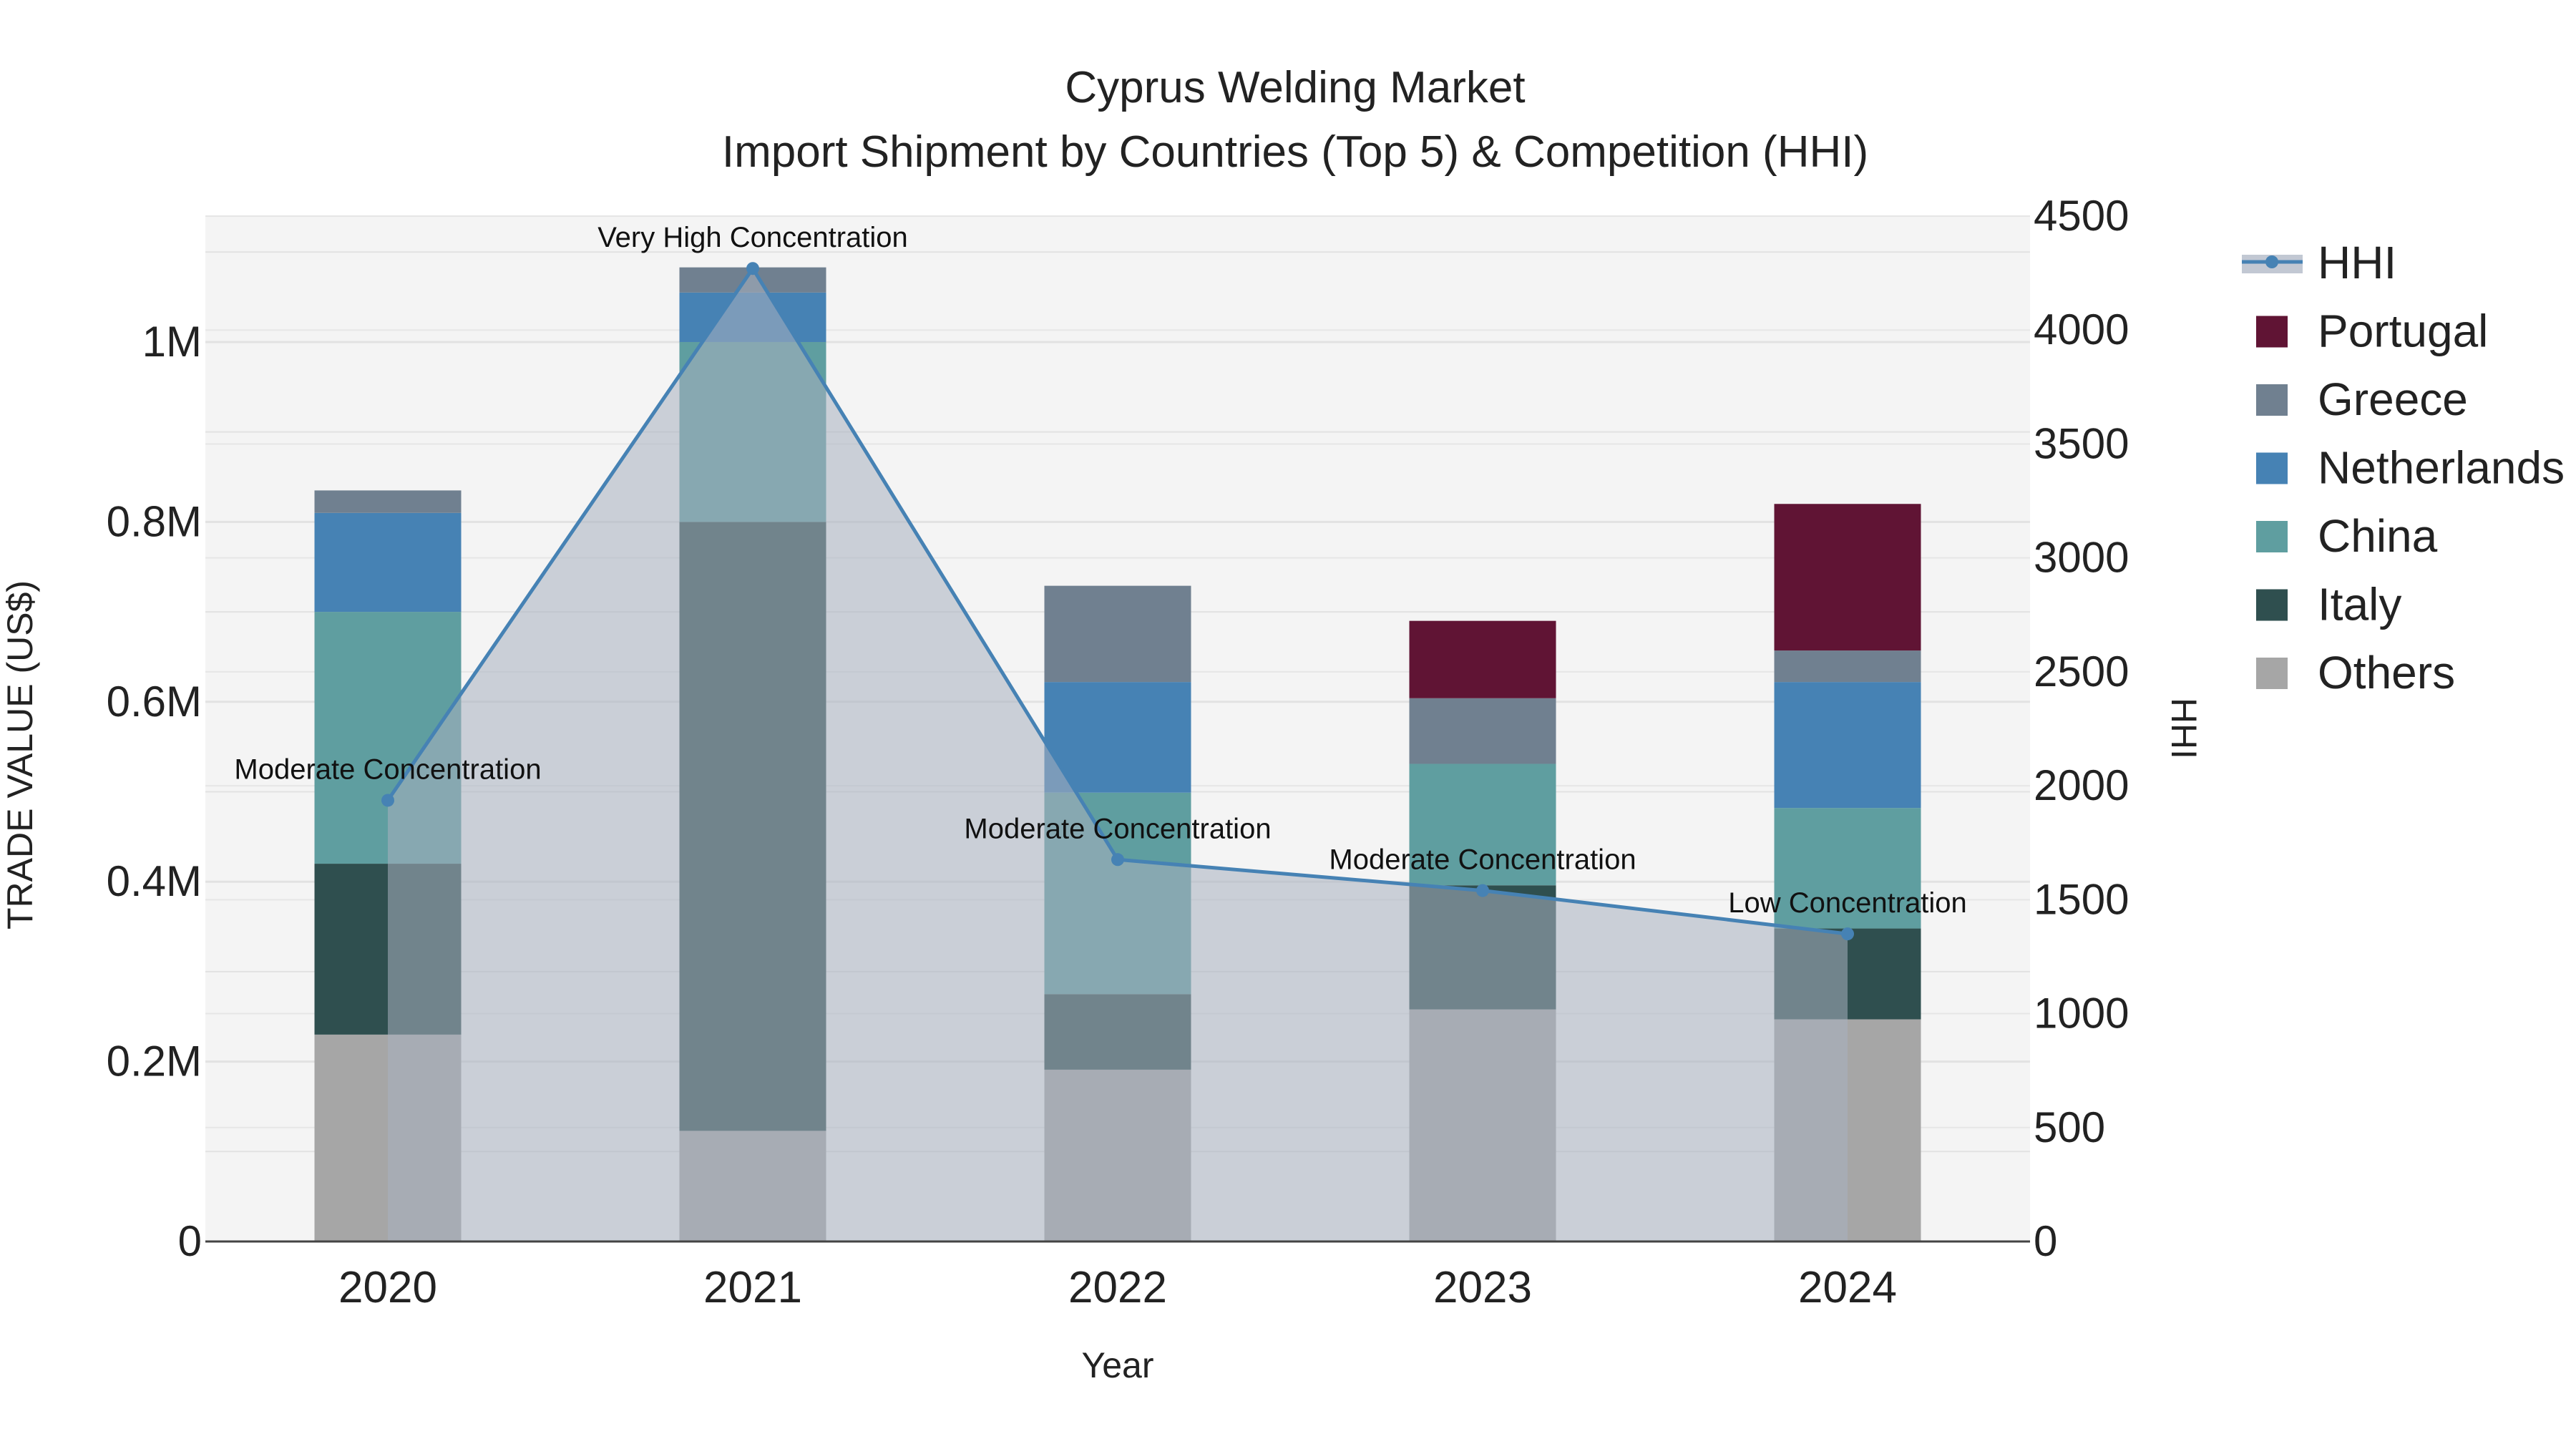 This screenshot has height=1449, width=2576. Describe the element at coordinates (2045, 1241) in the screenshot. I see `y2-tick-label: 0` at that location.